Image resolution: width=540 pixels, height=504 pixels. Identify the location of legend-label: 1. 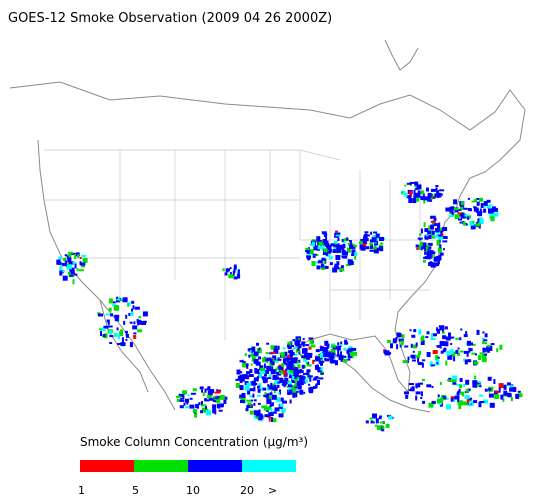
(81, 490).